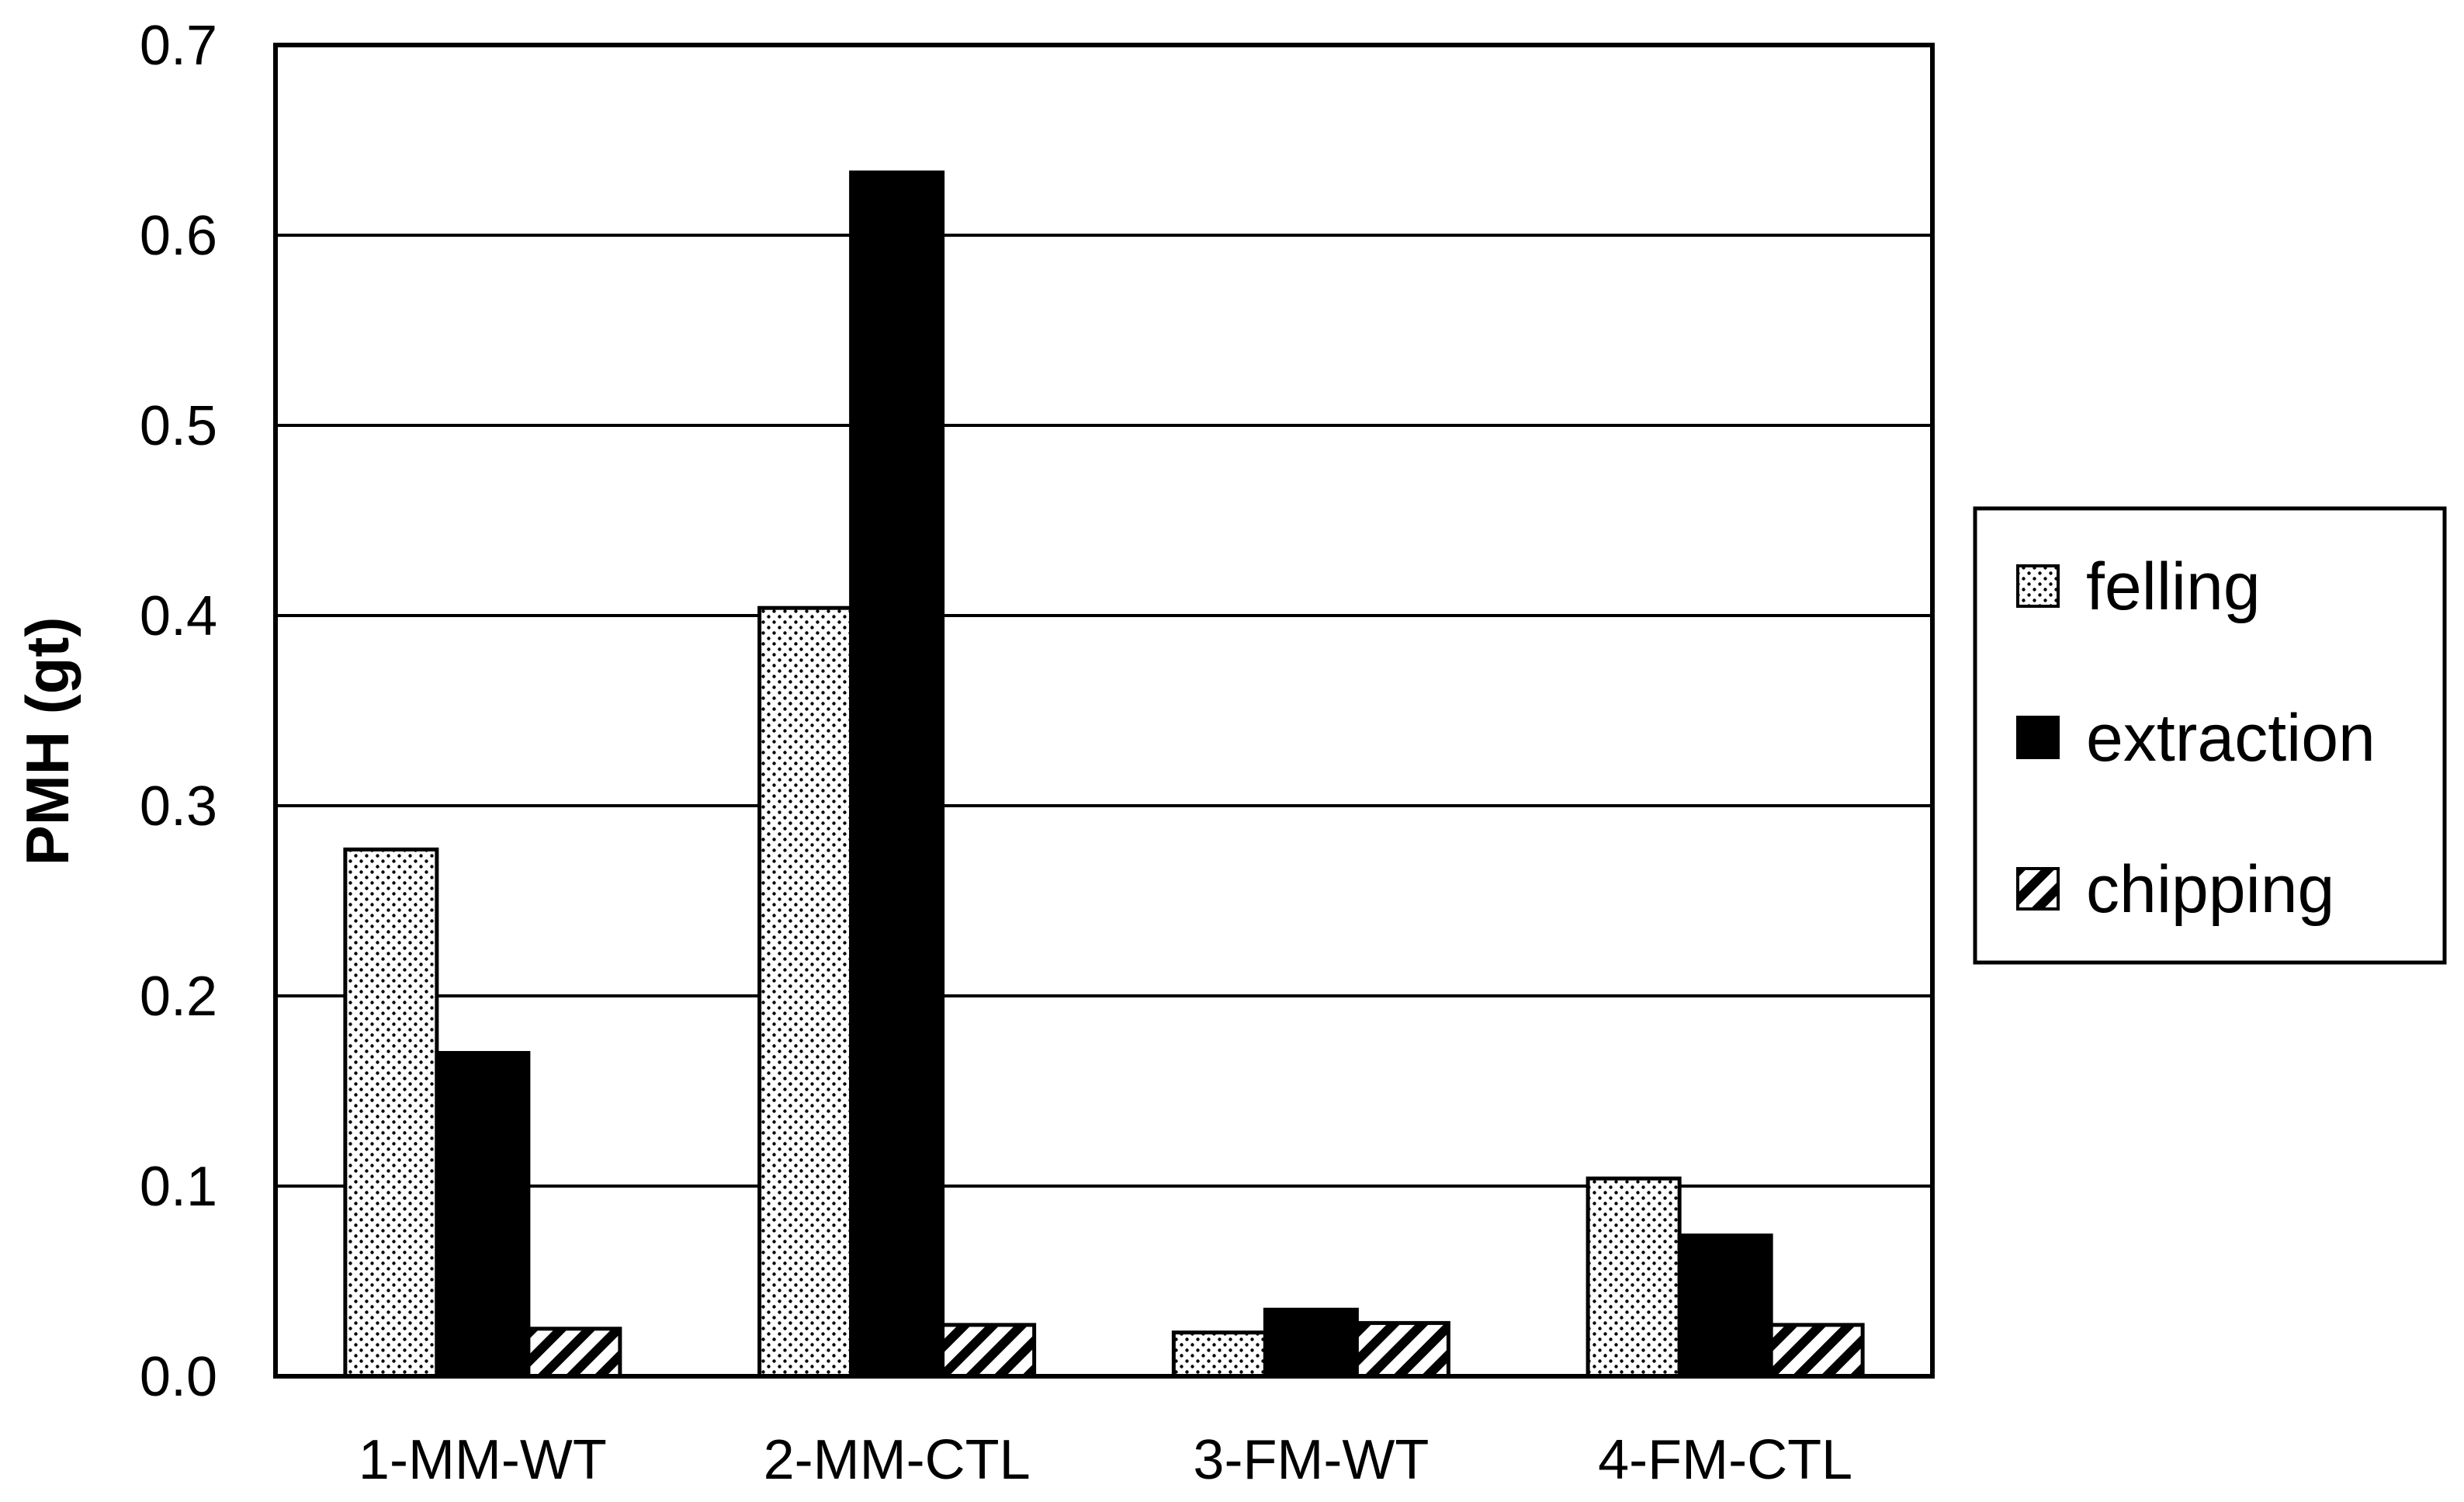 Image resolution: width=2464 pixels, height=1502 pixels. I want to click on bar-extraction-4-FM-CTL, so click(1725, 1306).